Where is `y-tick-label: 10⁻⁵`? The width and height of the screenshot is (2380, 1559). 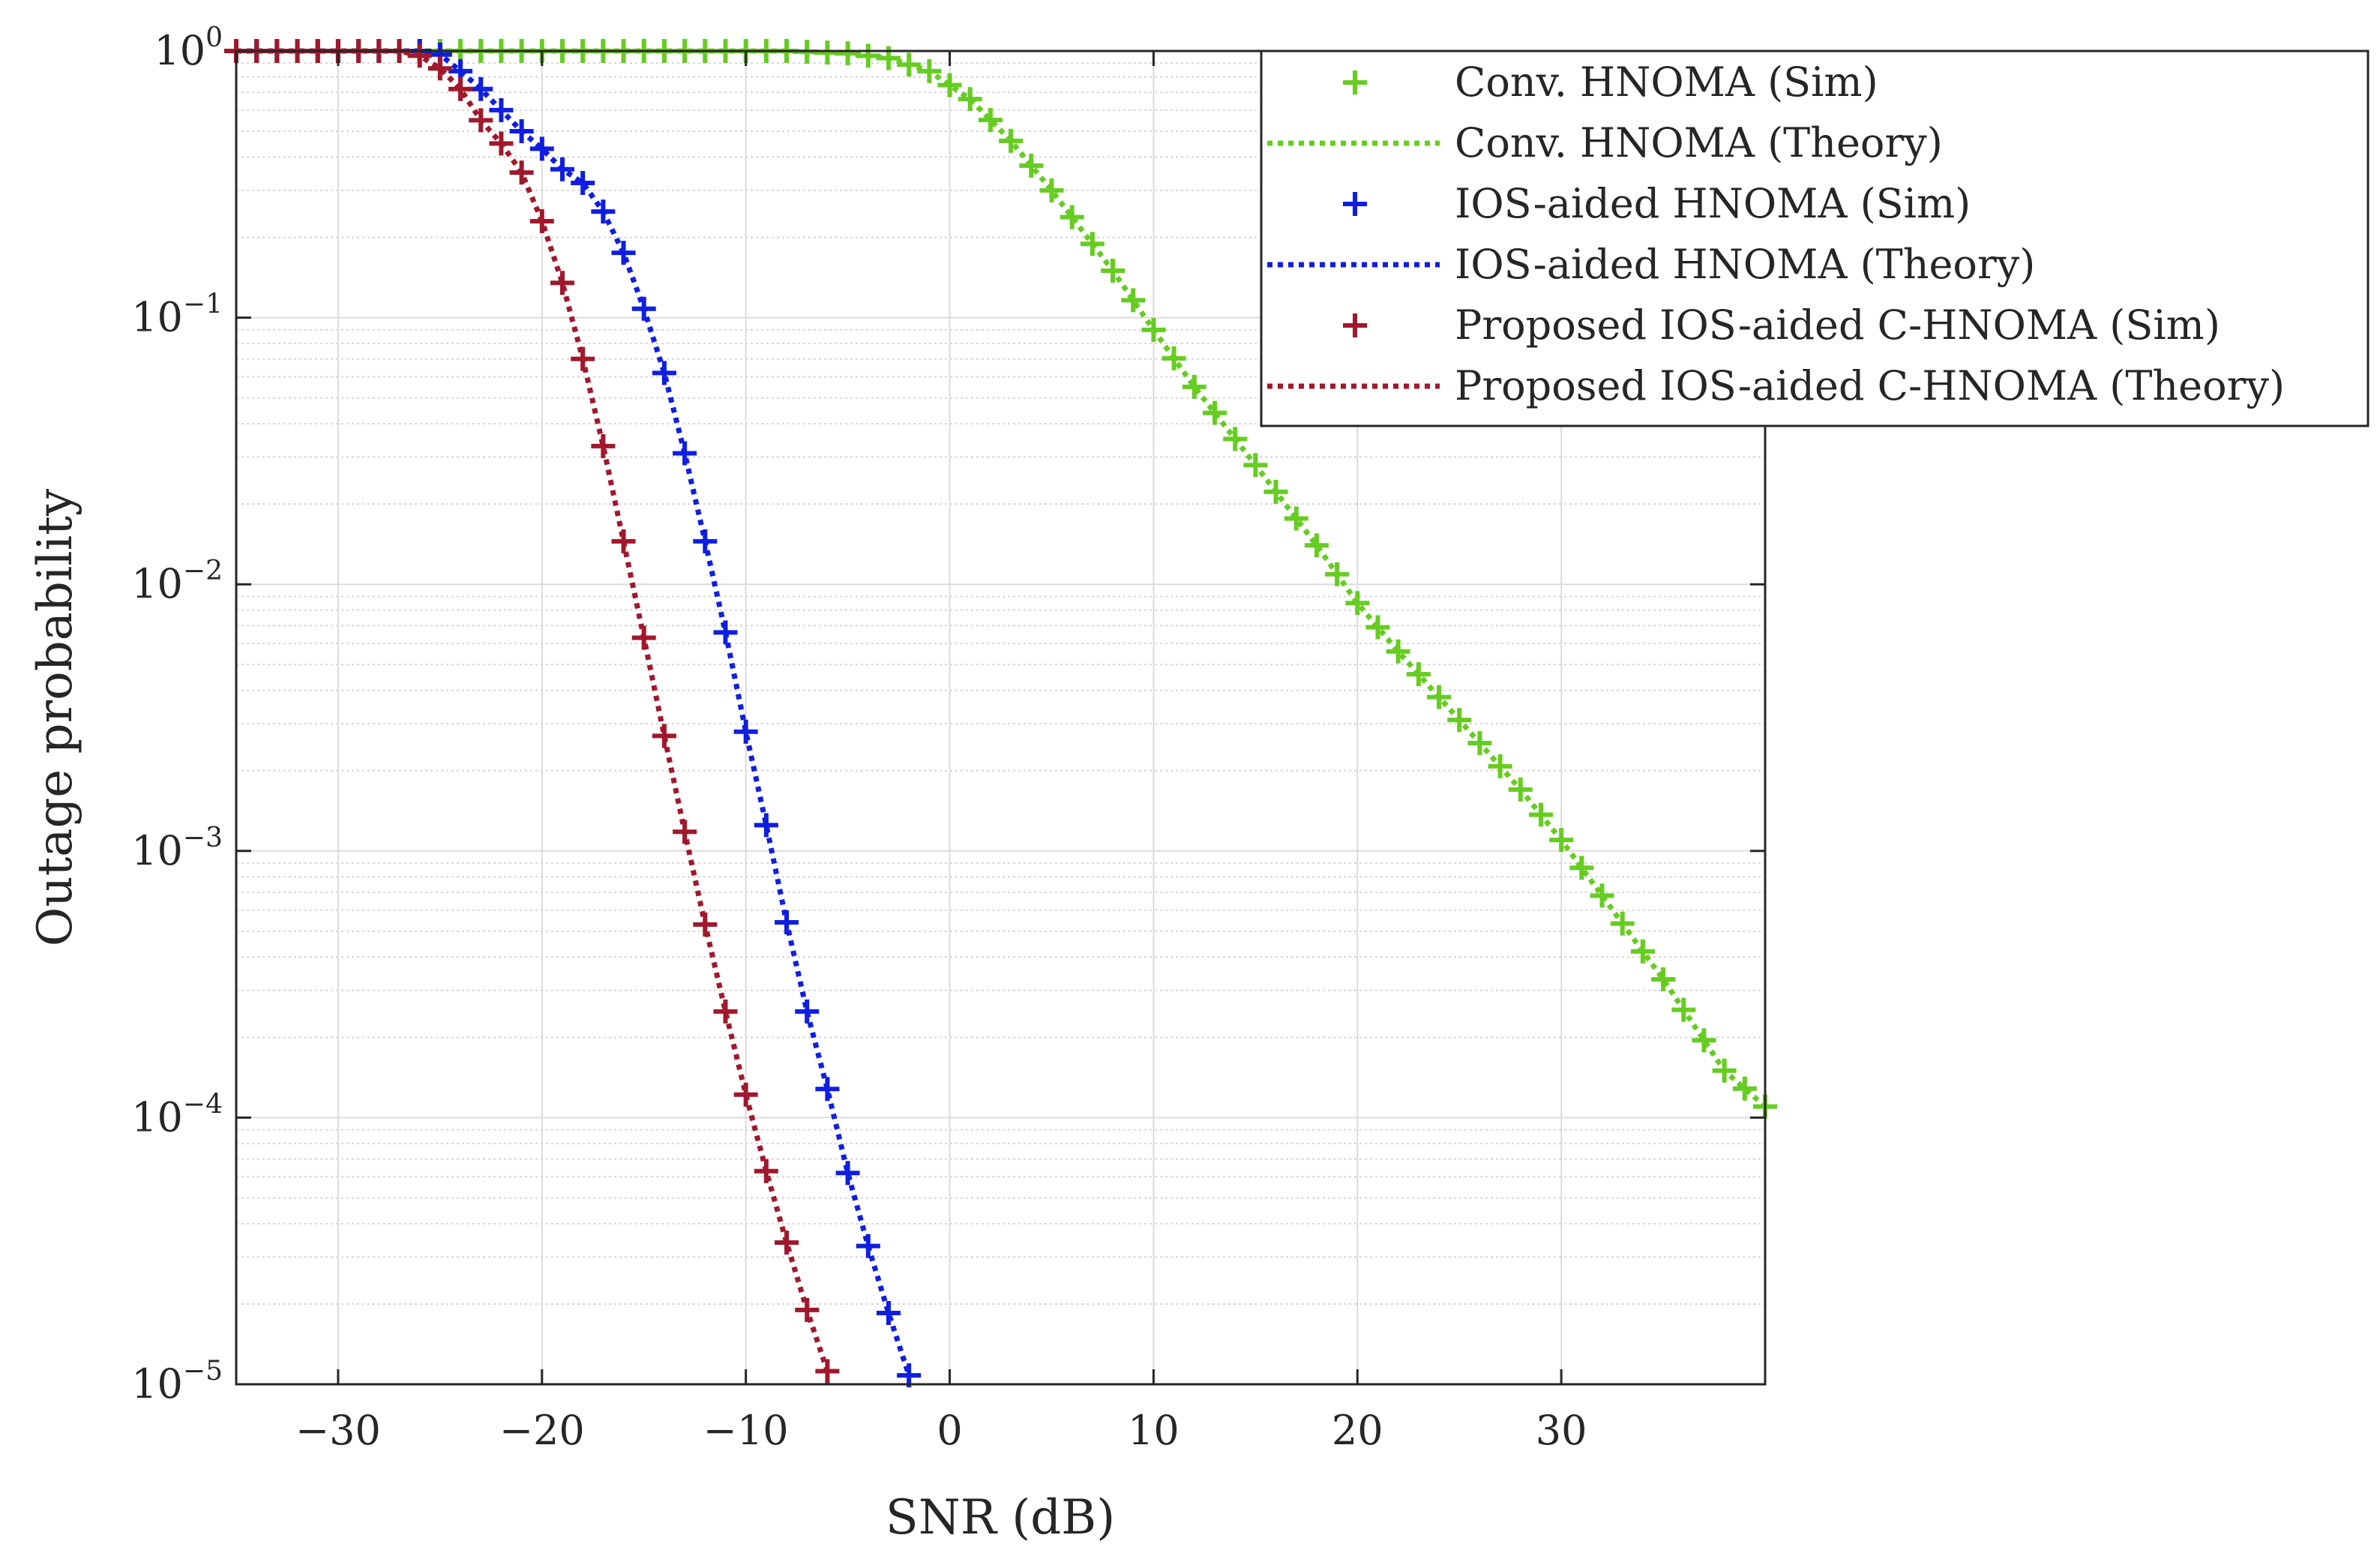 y-tick-label: 10⁻⁵ is located at coordinates (177, 1382).